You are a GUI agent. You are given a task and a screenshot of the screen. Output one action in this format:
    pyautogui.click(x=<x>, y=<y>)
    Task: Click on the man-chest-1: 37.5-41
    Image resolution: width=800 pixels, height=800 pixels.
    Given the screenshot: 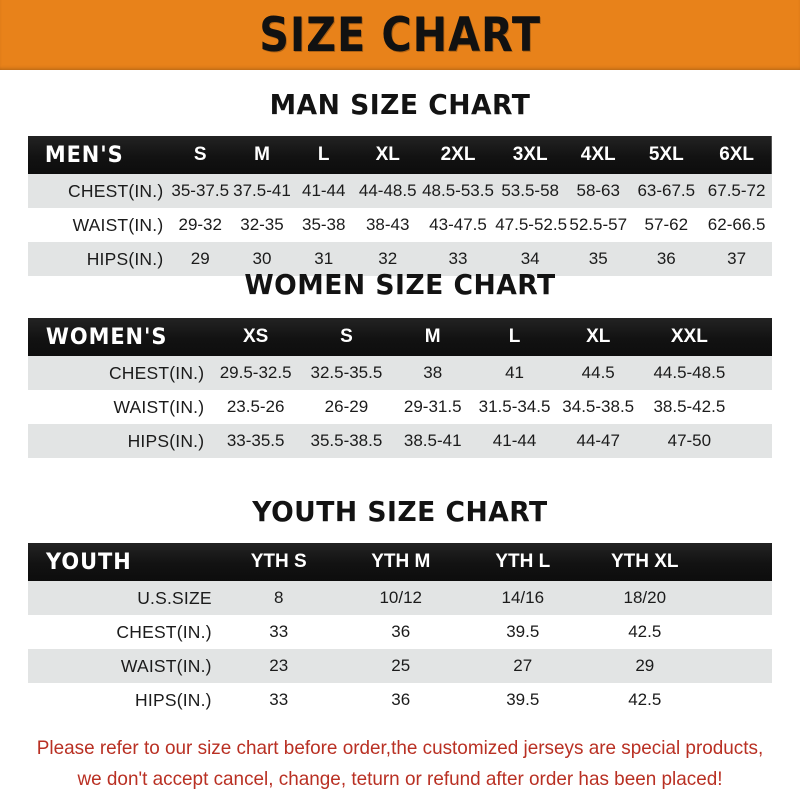 What is the action you would take?
    pyautogui.click(x=262, y=190)
    